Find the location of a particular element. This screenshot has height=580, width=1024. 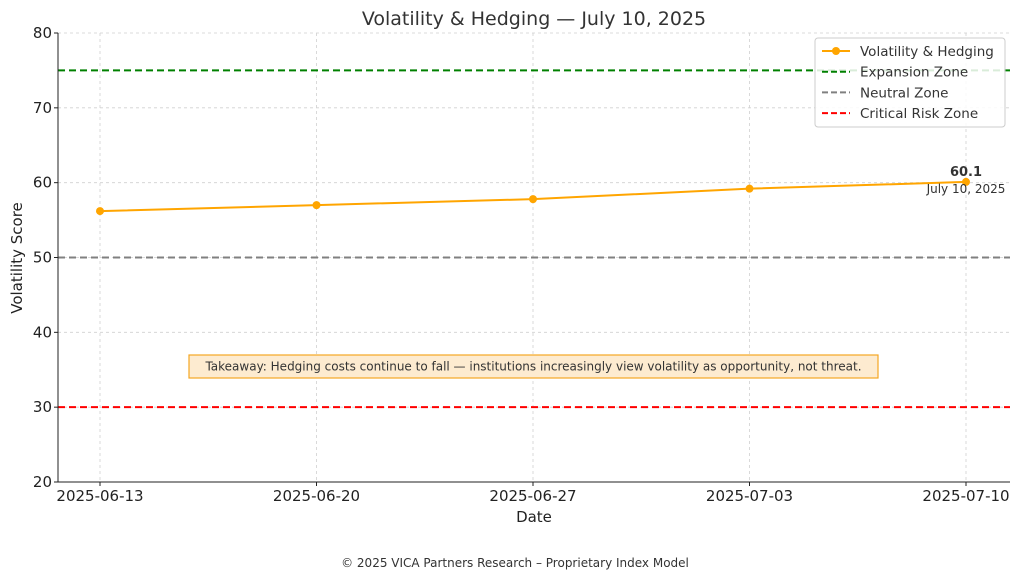

legend-label: Critical Risk Zone is located at coordinates (919, 114).